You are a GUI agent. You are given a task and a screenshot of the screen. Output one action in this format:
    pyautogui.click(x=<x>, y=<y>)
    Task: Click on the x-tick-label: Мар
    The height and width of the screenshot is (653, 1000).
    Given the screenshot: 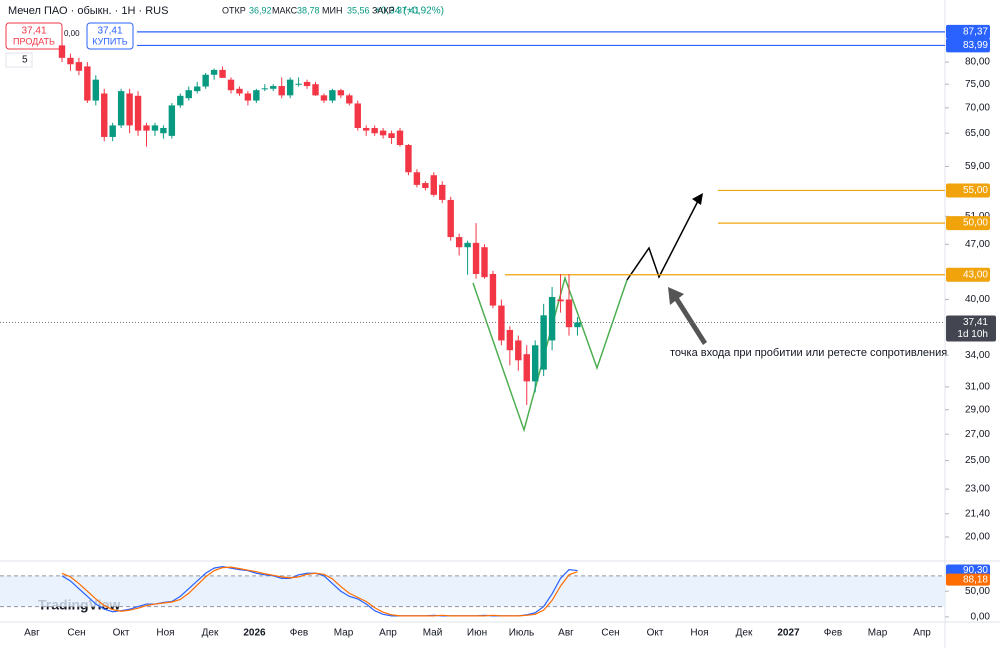 What is the action you would take?
    pyautogui.click(x=344, y=633)
    